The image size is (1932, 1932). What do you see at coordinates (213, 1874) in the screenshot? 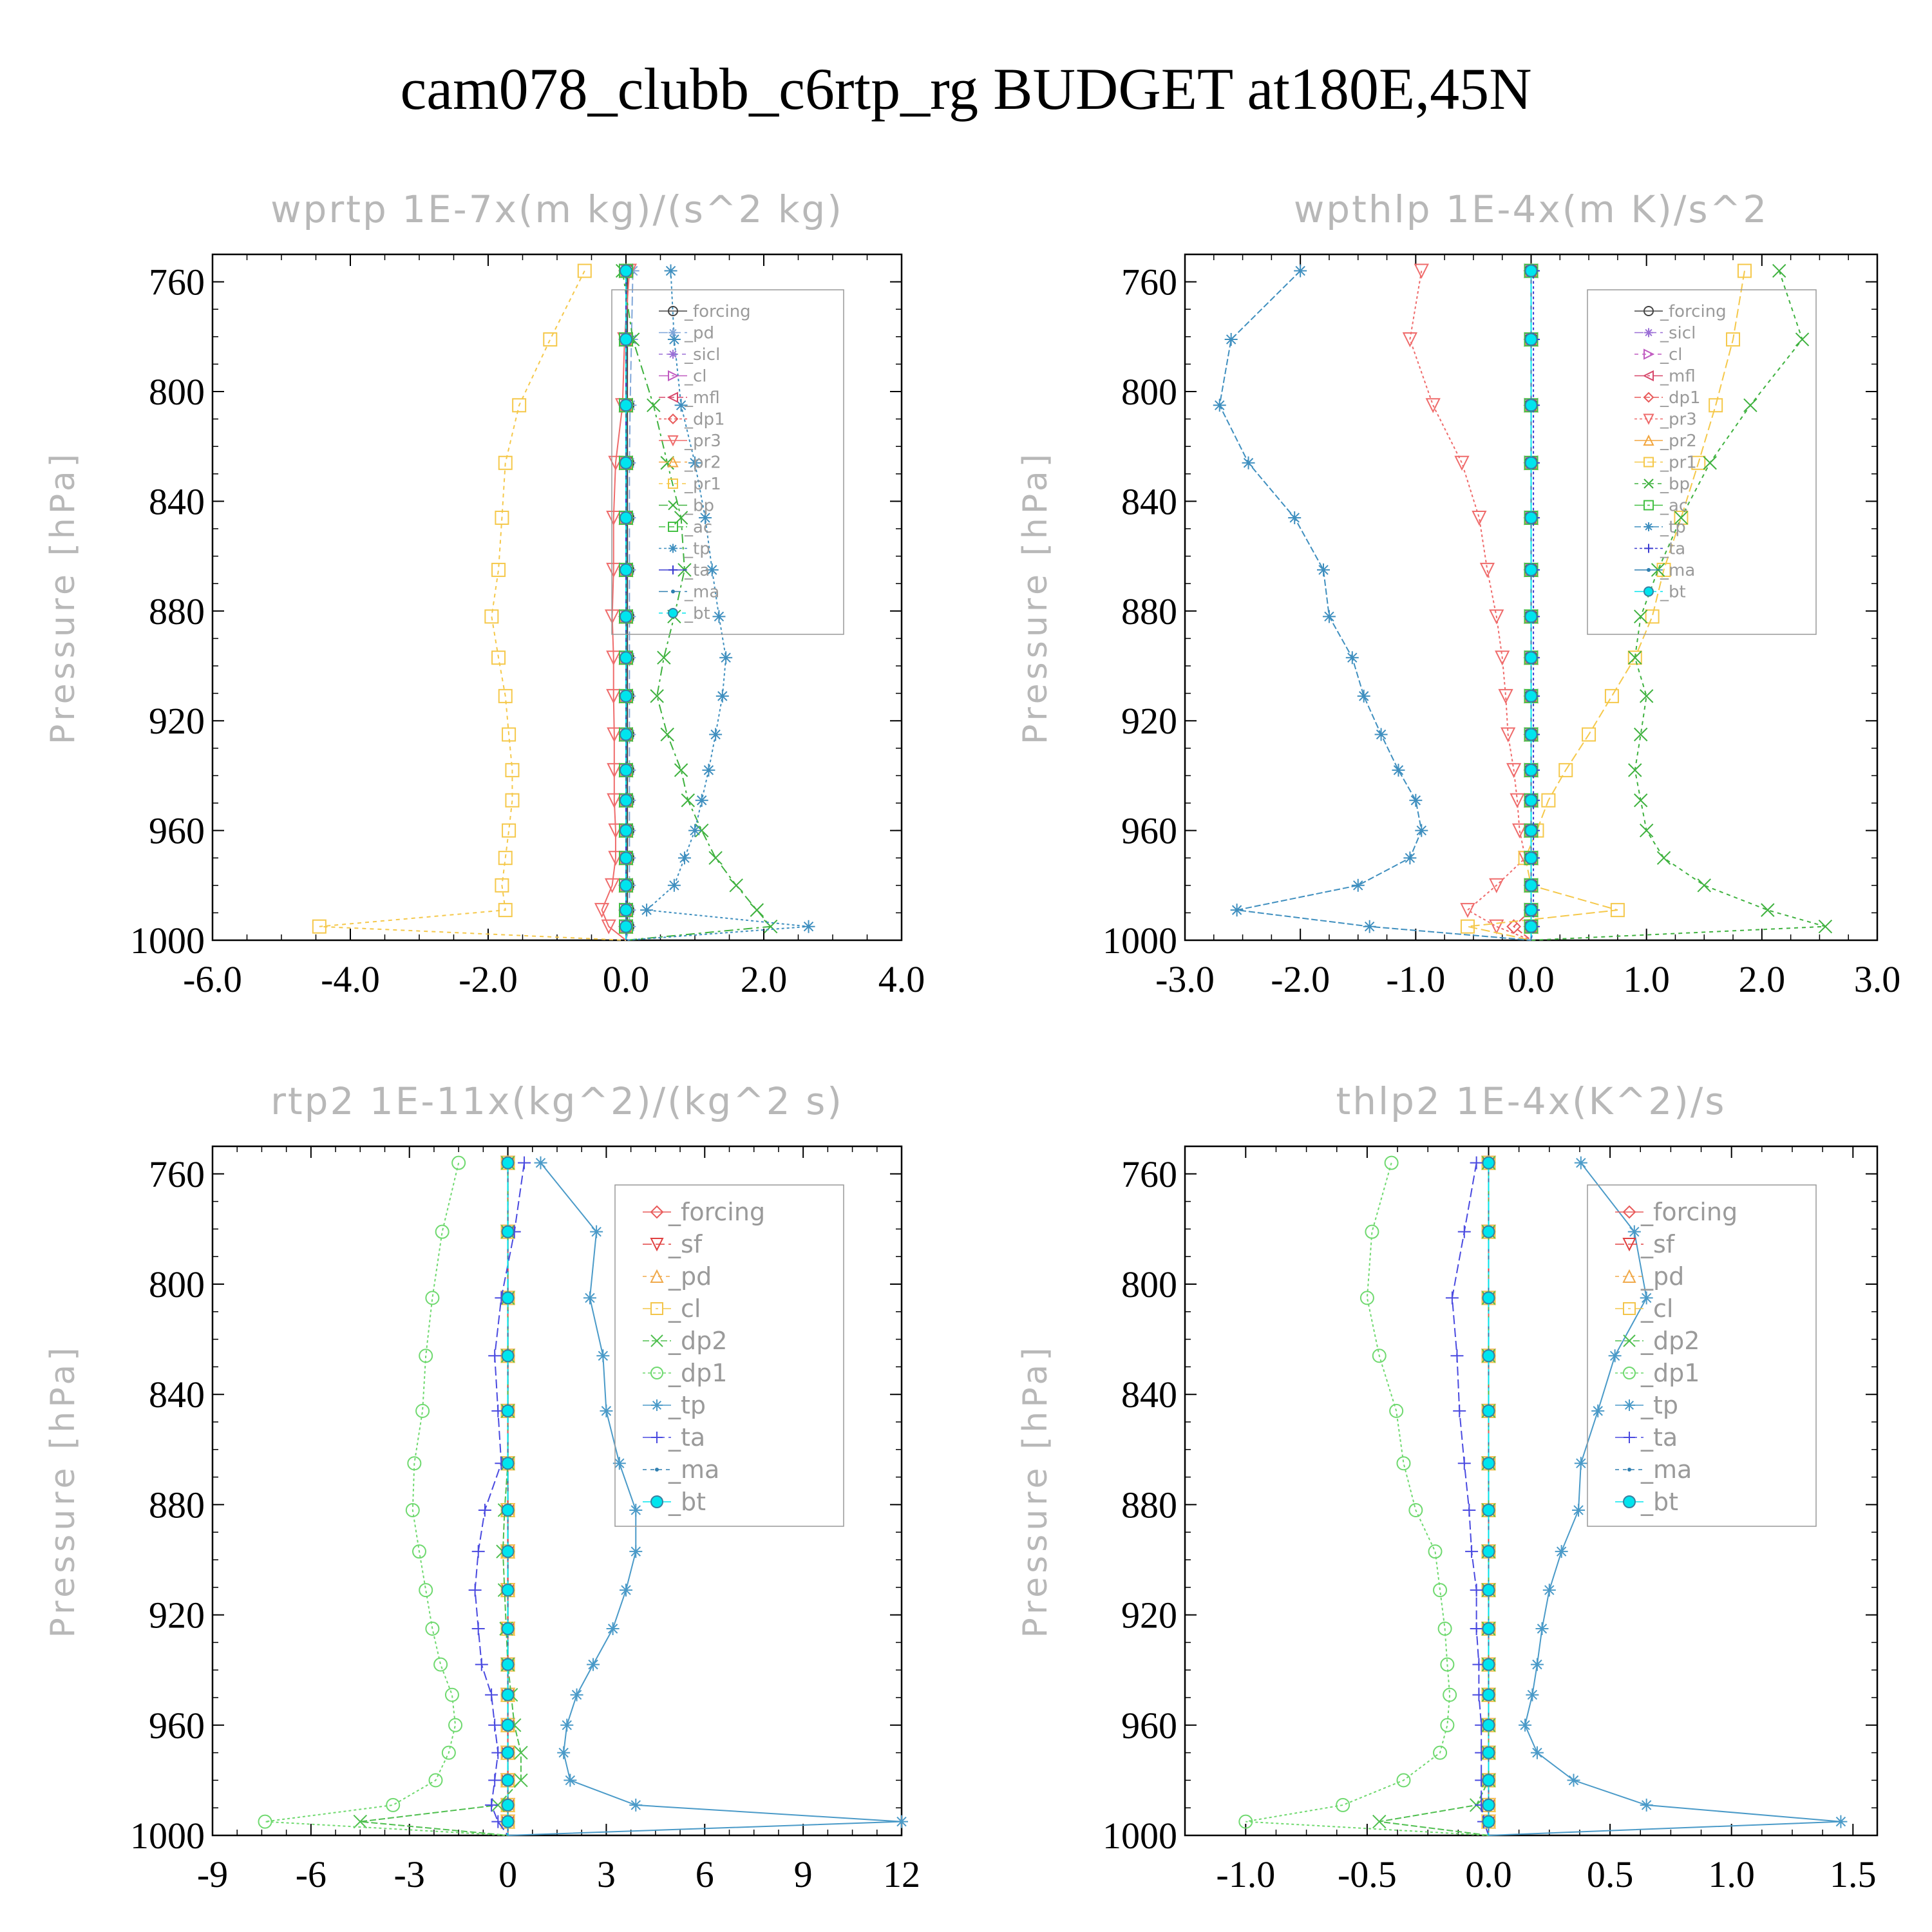
I see `x-tick-label: -9` at bounding box center [213, 1874].